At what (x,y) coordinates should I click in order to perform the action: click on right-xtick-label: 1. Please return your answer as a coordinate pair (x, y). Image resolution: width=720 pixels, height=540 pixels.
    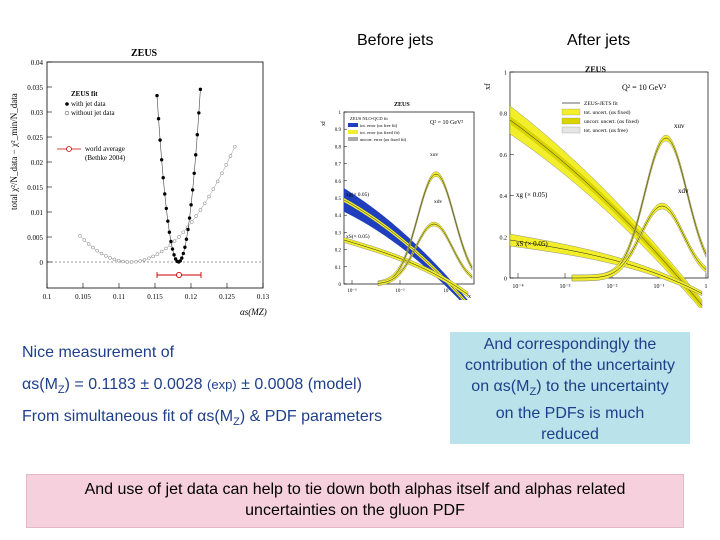
    Looking at the image, I should click on (706, 287).